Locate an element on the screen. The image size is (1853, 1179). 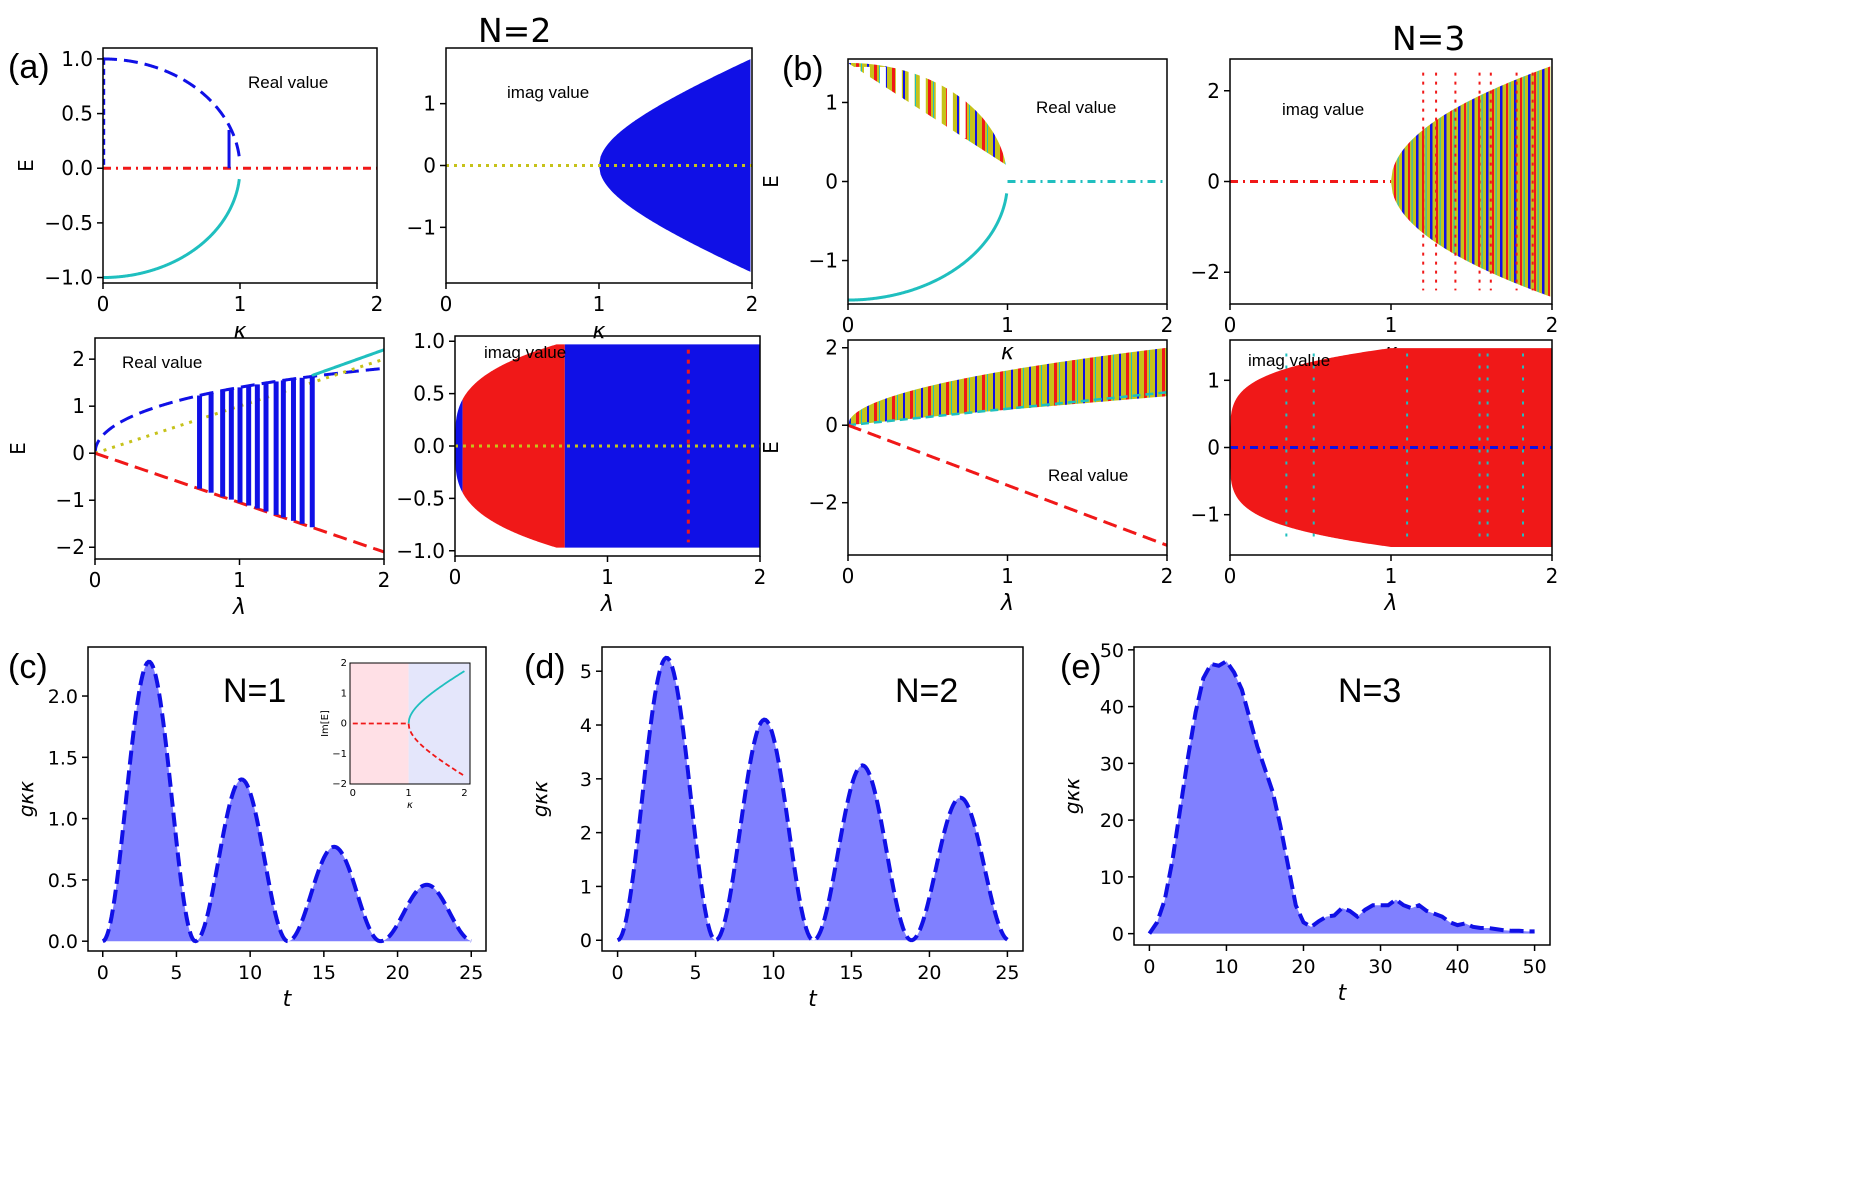
inset-y-tick-label: 2 is located at coordinates (344, 663).